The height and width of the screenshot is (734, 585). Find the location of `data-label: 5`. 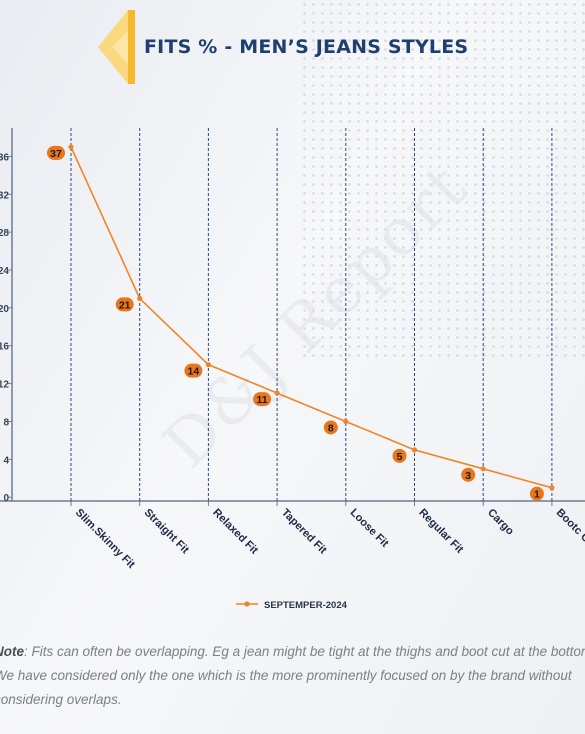

data-label: 5 is located at coordinates (400, 457).